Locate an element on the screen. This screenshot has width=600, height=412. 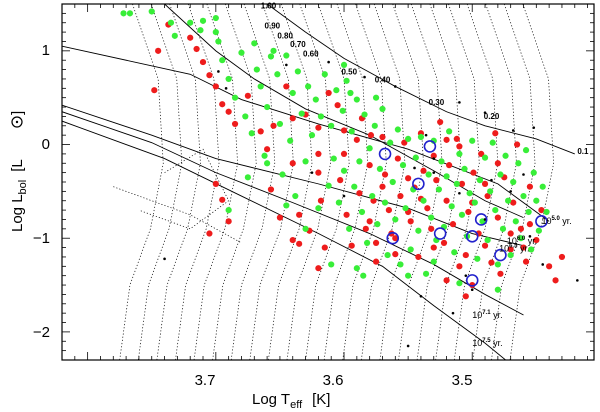
mass-track-label: 0.50 is located at coordinates (349, 71).